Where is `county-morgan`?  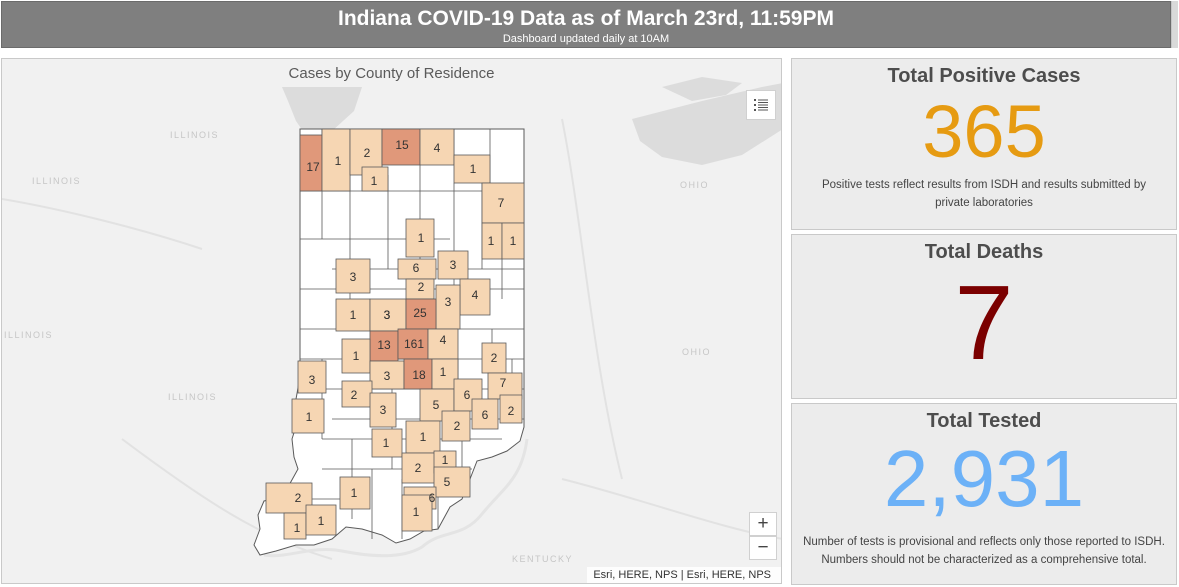
county-morgan is located at coordinates (387, 375).